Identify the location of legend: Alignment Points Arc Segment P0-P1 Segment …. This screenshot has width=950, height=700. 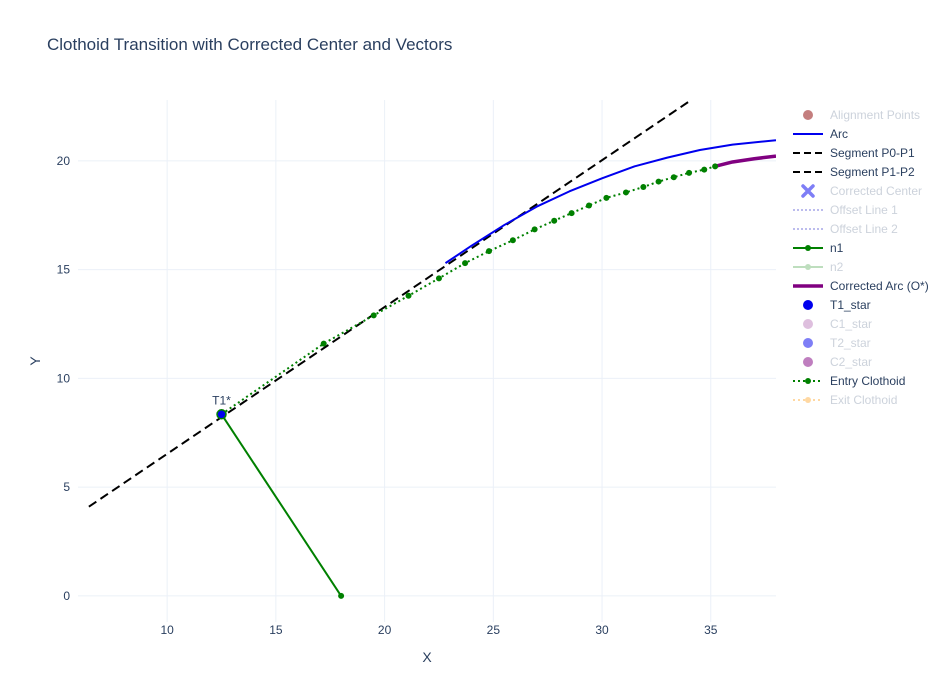
(861, 257).